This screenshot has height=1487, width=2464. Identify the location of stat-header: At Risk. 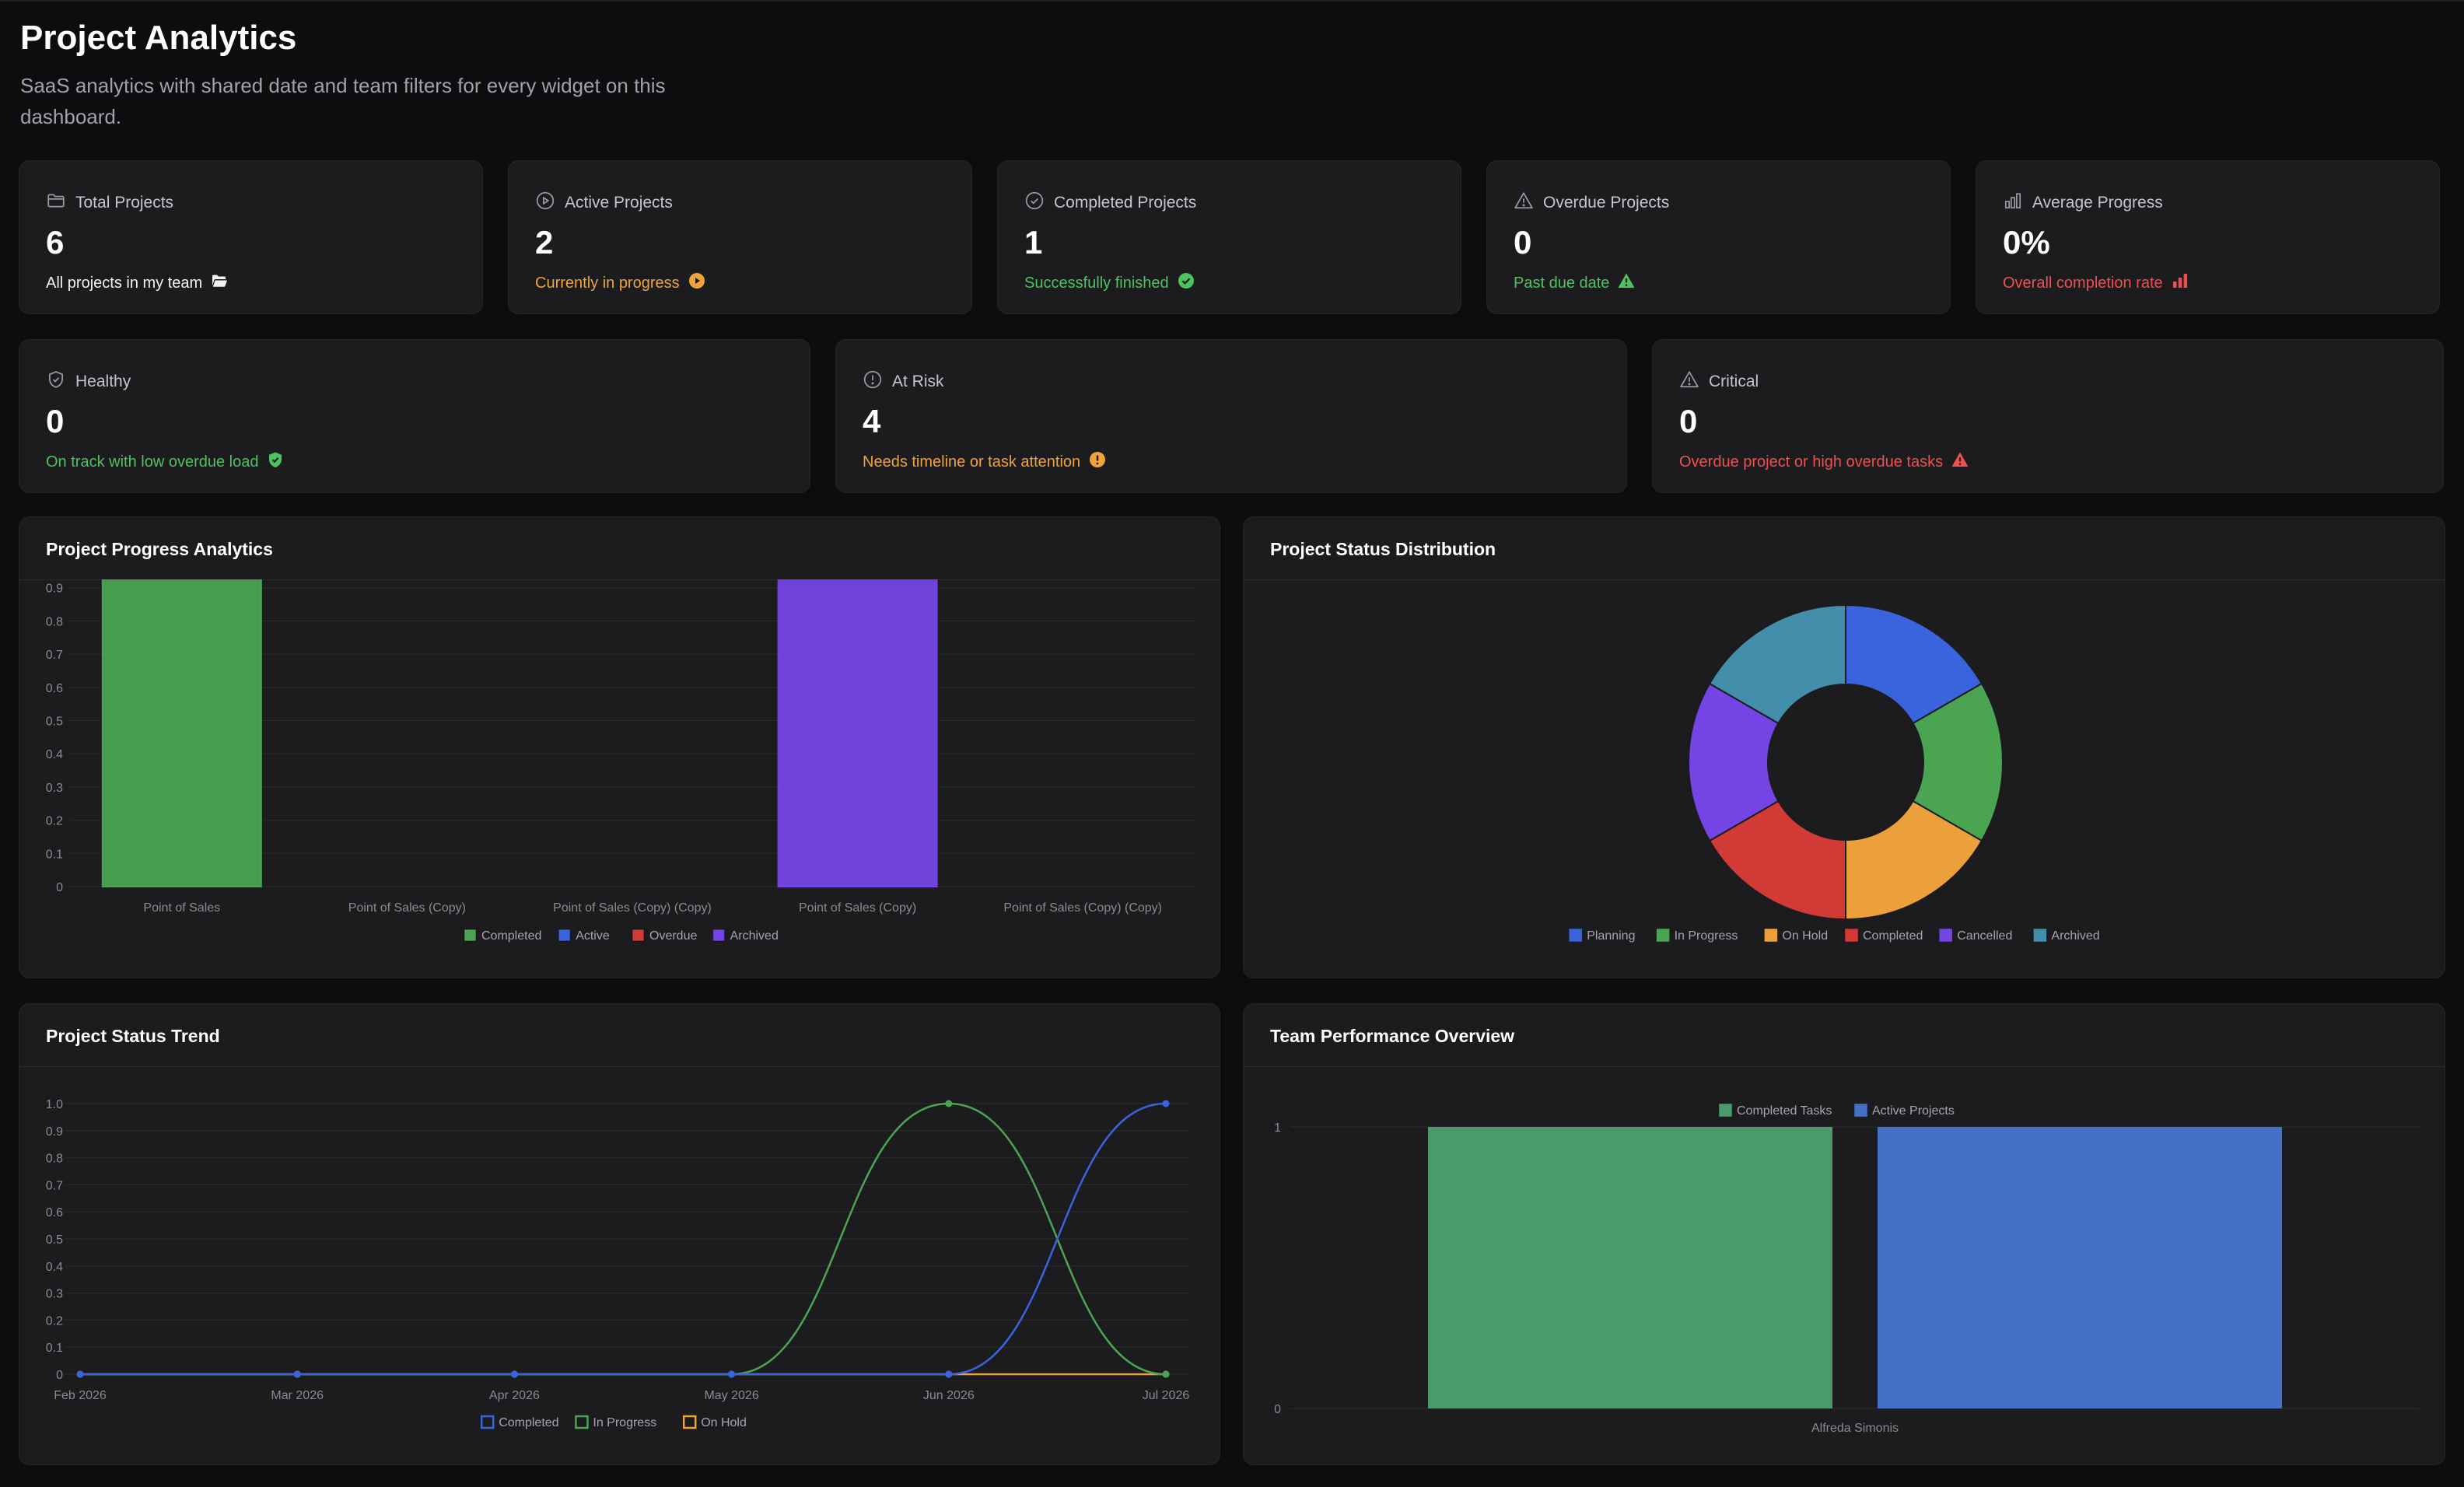
(904, 382).